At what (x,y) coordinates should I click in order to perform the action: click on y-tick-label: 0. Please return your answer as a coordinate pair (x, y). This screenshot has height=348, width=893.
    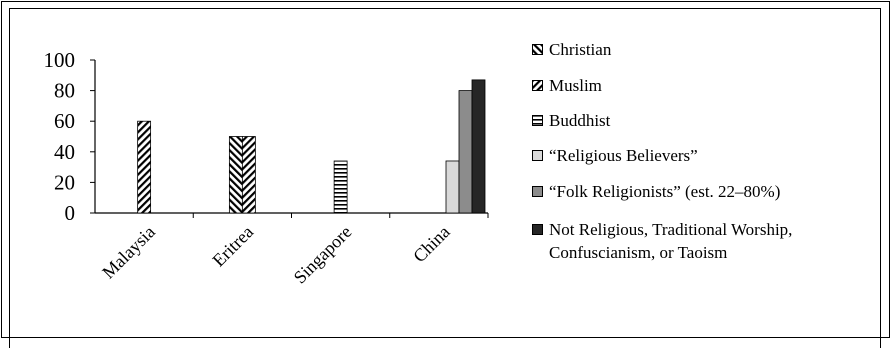
    Looking at the image, I should click on (70, 213).